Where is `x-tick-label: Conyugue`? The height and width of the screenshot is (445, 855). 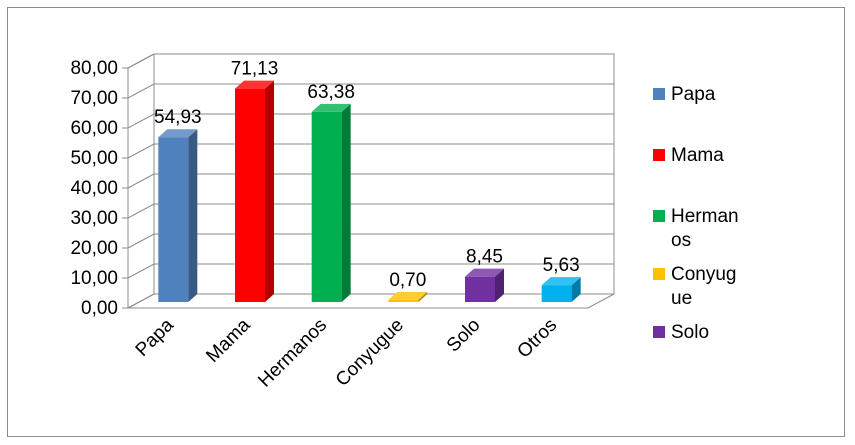 x-tick-label: Conyugue is located at coordinates (370, 353).